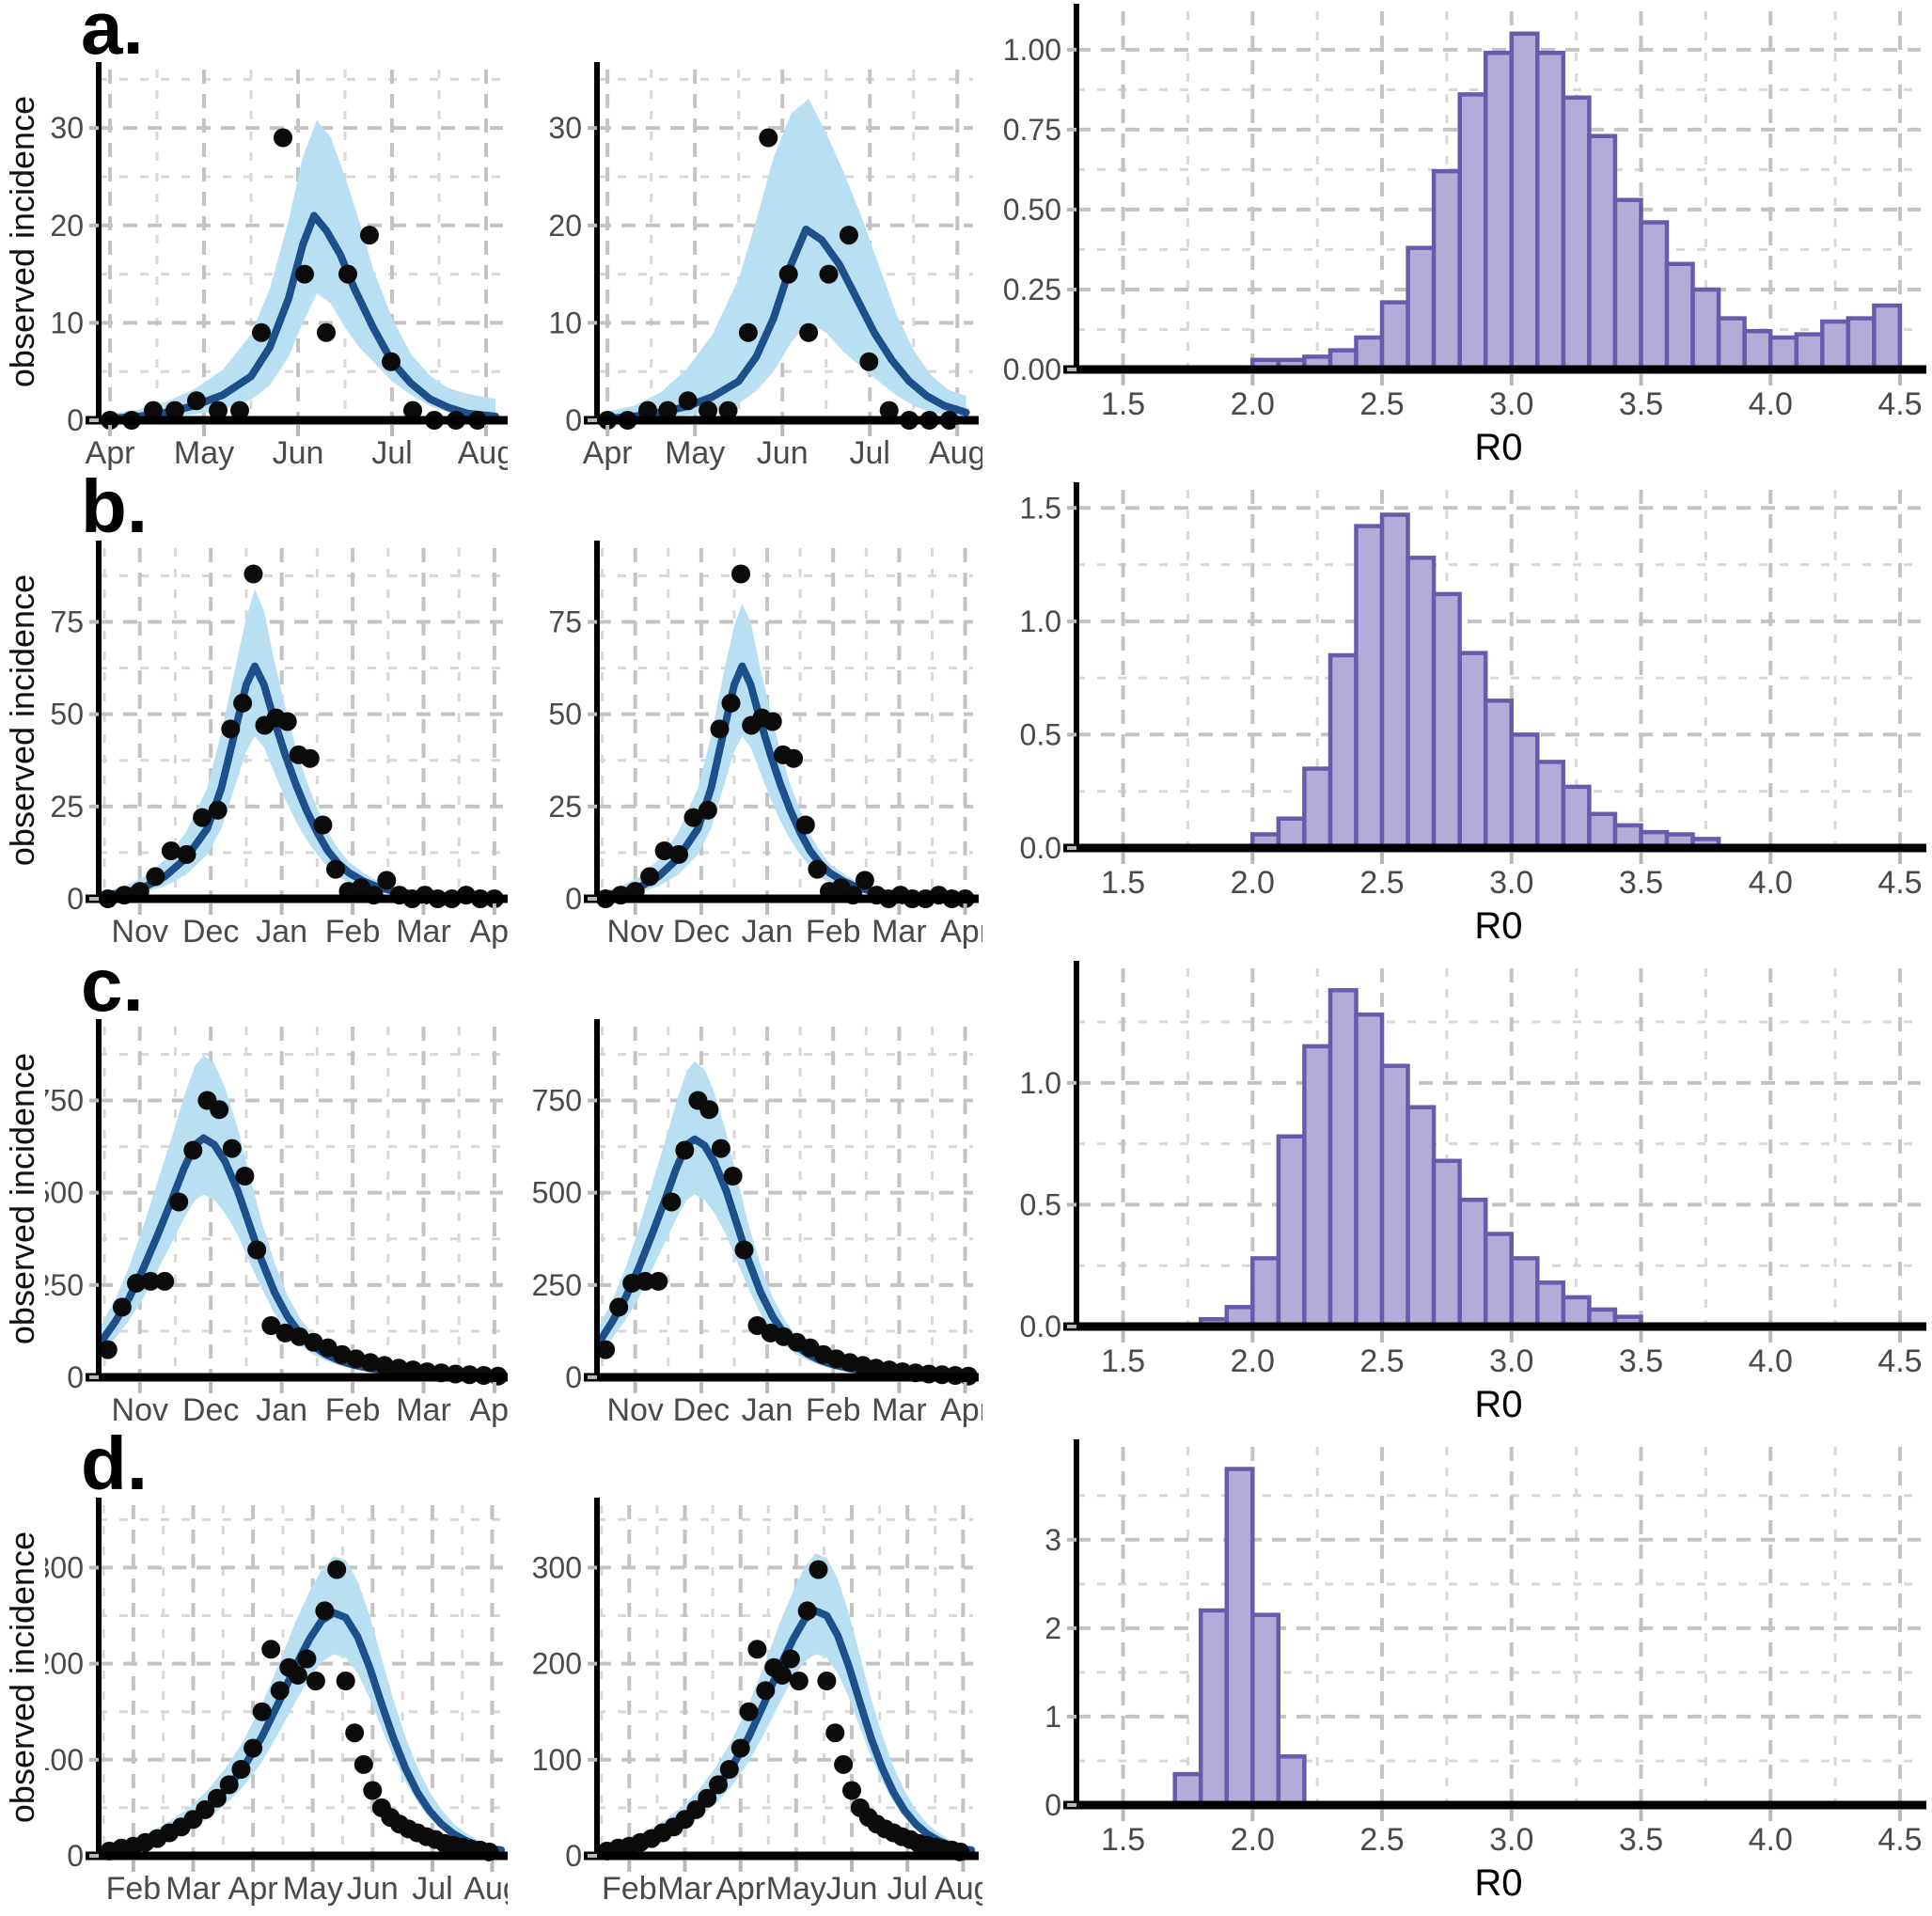 This screenshot has width=1932, height=1916. What do you see at coordinates (1041, 848) in the screenshot?
I see `svg-text: 0.0` at bounding box center [1041, 848].